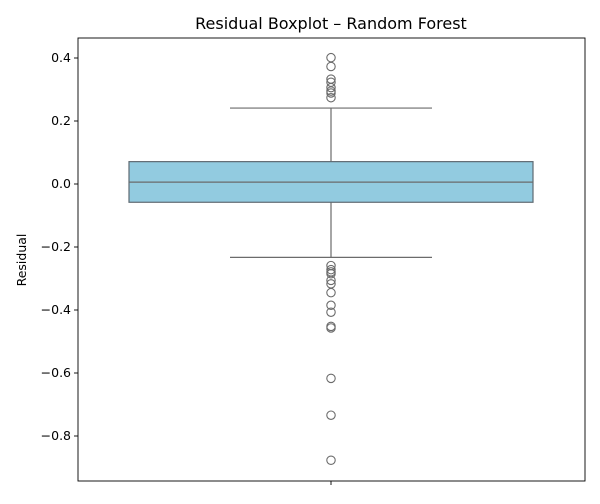 This screenshot has width=600, height=504. I want to click on y-axis-label: Residual, so click(21, 260).